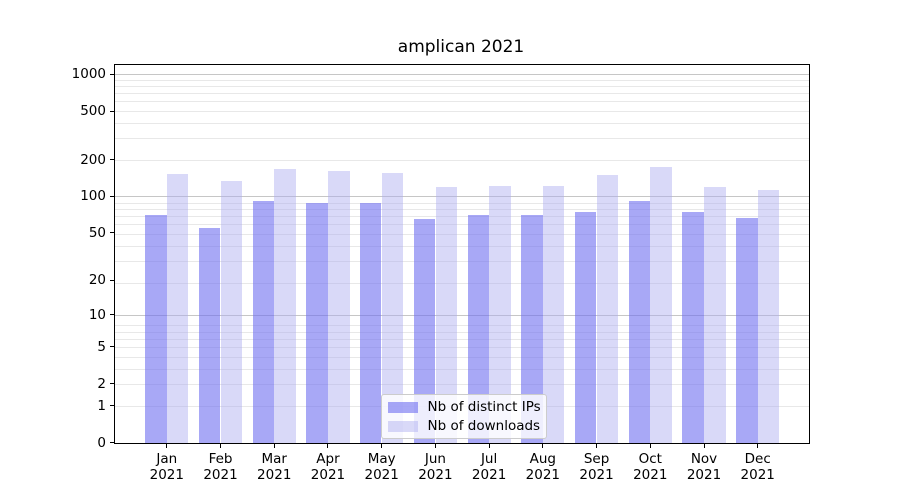 This screenshot has width=900, height=500. Describe the element at coordinates (97, 232) in the screenshot. I see `y-tick-label: 50` at that location.